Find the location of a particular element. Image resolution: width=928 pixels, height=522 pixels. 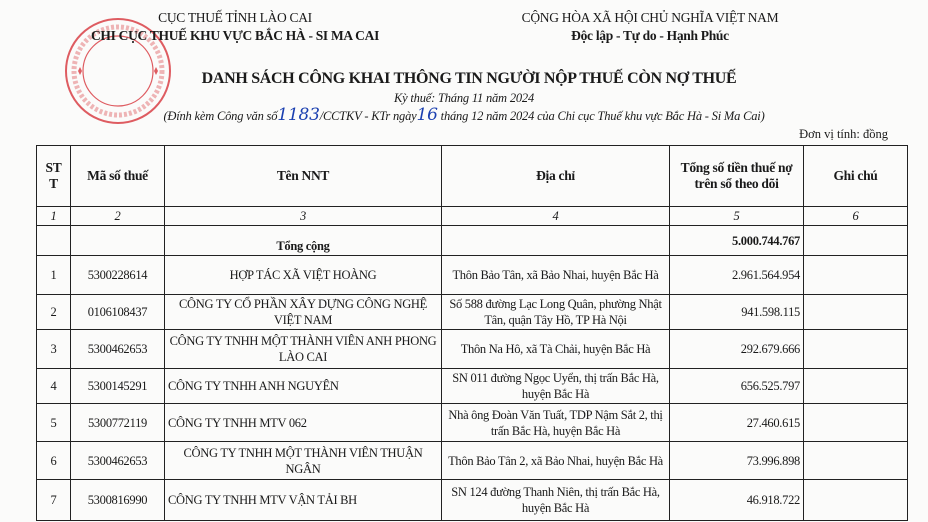

colnum: 2 is located at coordinates (117, 216).